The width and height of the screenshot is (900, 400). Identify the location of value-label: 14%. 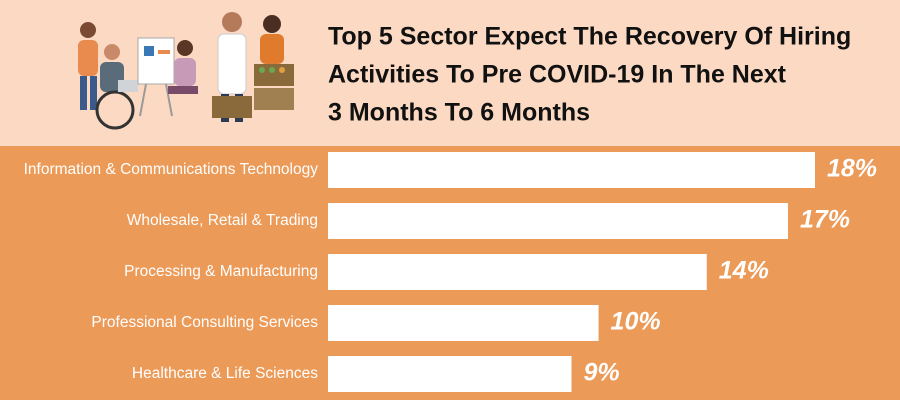
(744, 271).